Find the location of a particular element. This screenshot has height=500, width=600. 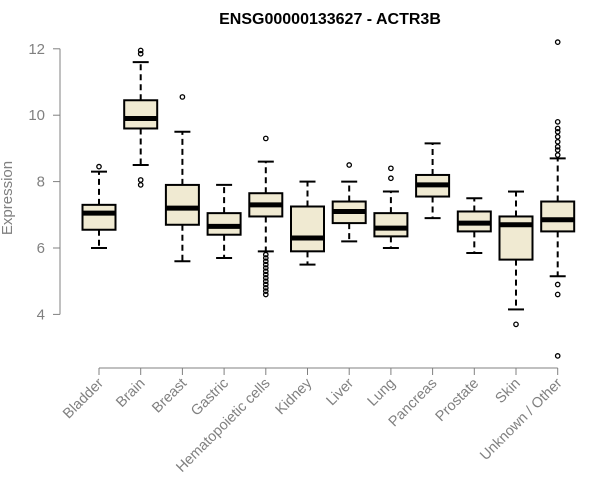

box-gastric is located at coordinates (224, 221).